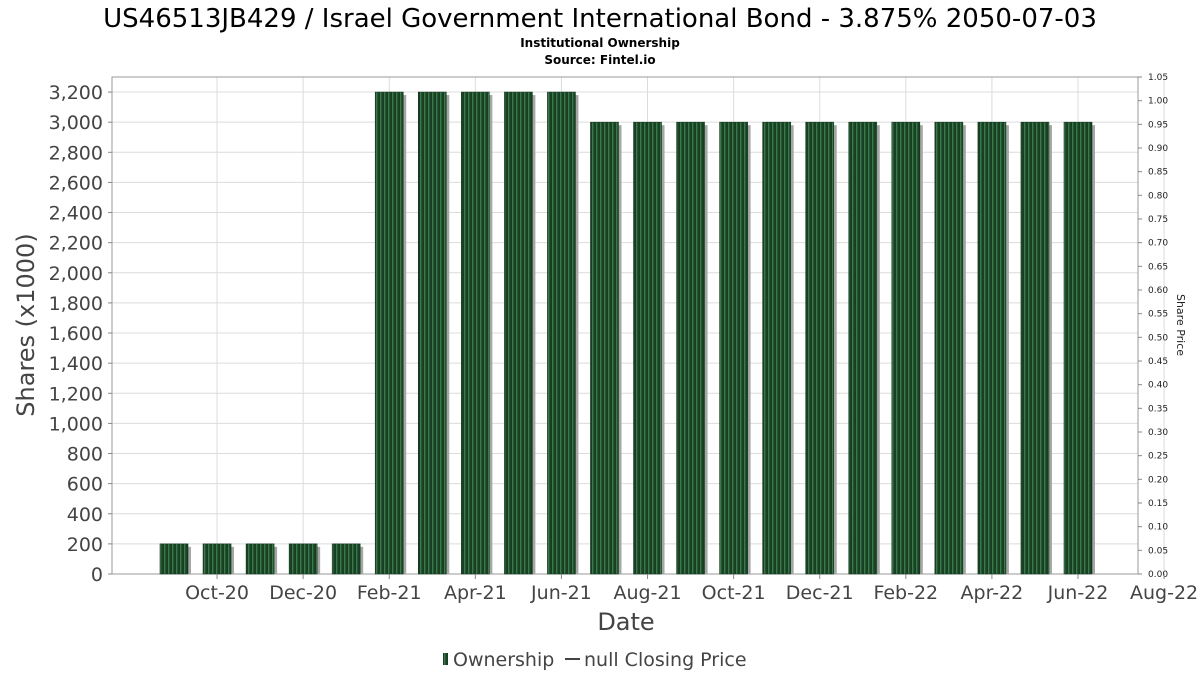 This screenshot has width=1200, height=675. What do you see at coordinates (1158, 102) in the screenshot?
I see `y-right-tick-label: 1.00` at bounding box center [1158, 102].